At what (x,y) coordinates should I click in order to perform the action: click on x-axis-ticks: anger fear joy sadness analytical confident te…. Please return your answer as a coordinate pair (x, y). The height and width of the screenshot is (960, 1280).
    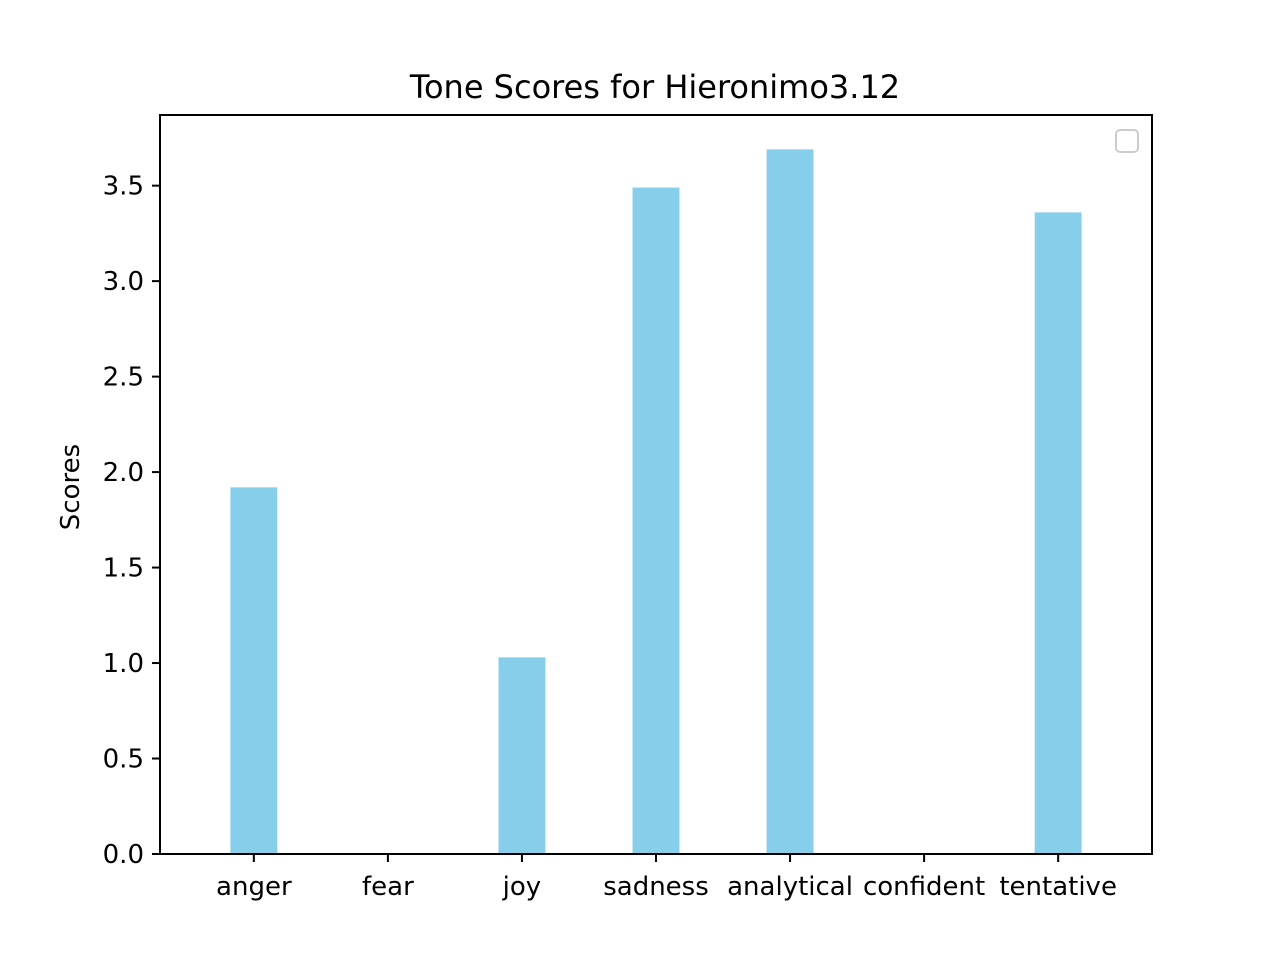
    Looking at the image, I should click on (666, 878).